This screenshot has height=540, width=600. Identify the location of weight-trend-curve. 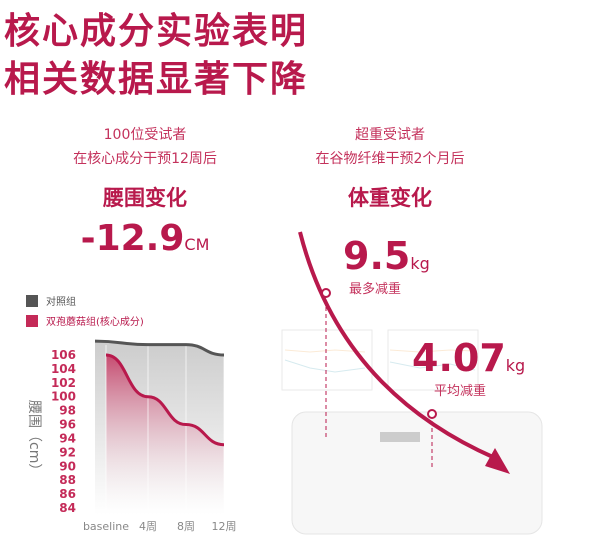
(397, 345).